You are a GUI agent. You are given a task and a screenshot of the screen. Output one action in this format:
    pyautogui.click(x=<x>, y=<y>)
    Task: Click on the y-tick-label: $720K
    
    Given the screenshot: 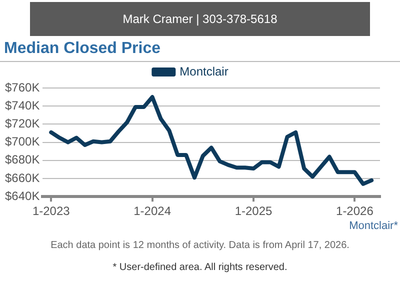 What is the action you would take?
    pyautogui.click(x=22, y=123)
    